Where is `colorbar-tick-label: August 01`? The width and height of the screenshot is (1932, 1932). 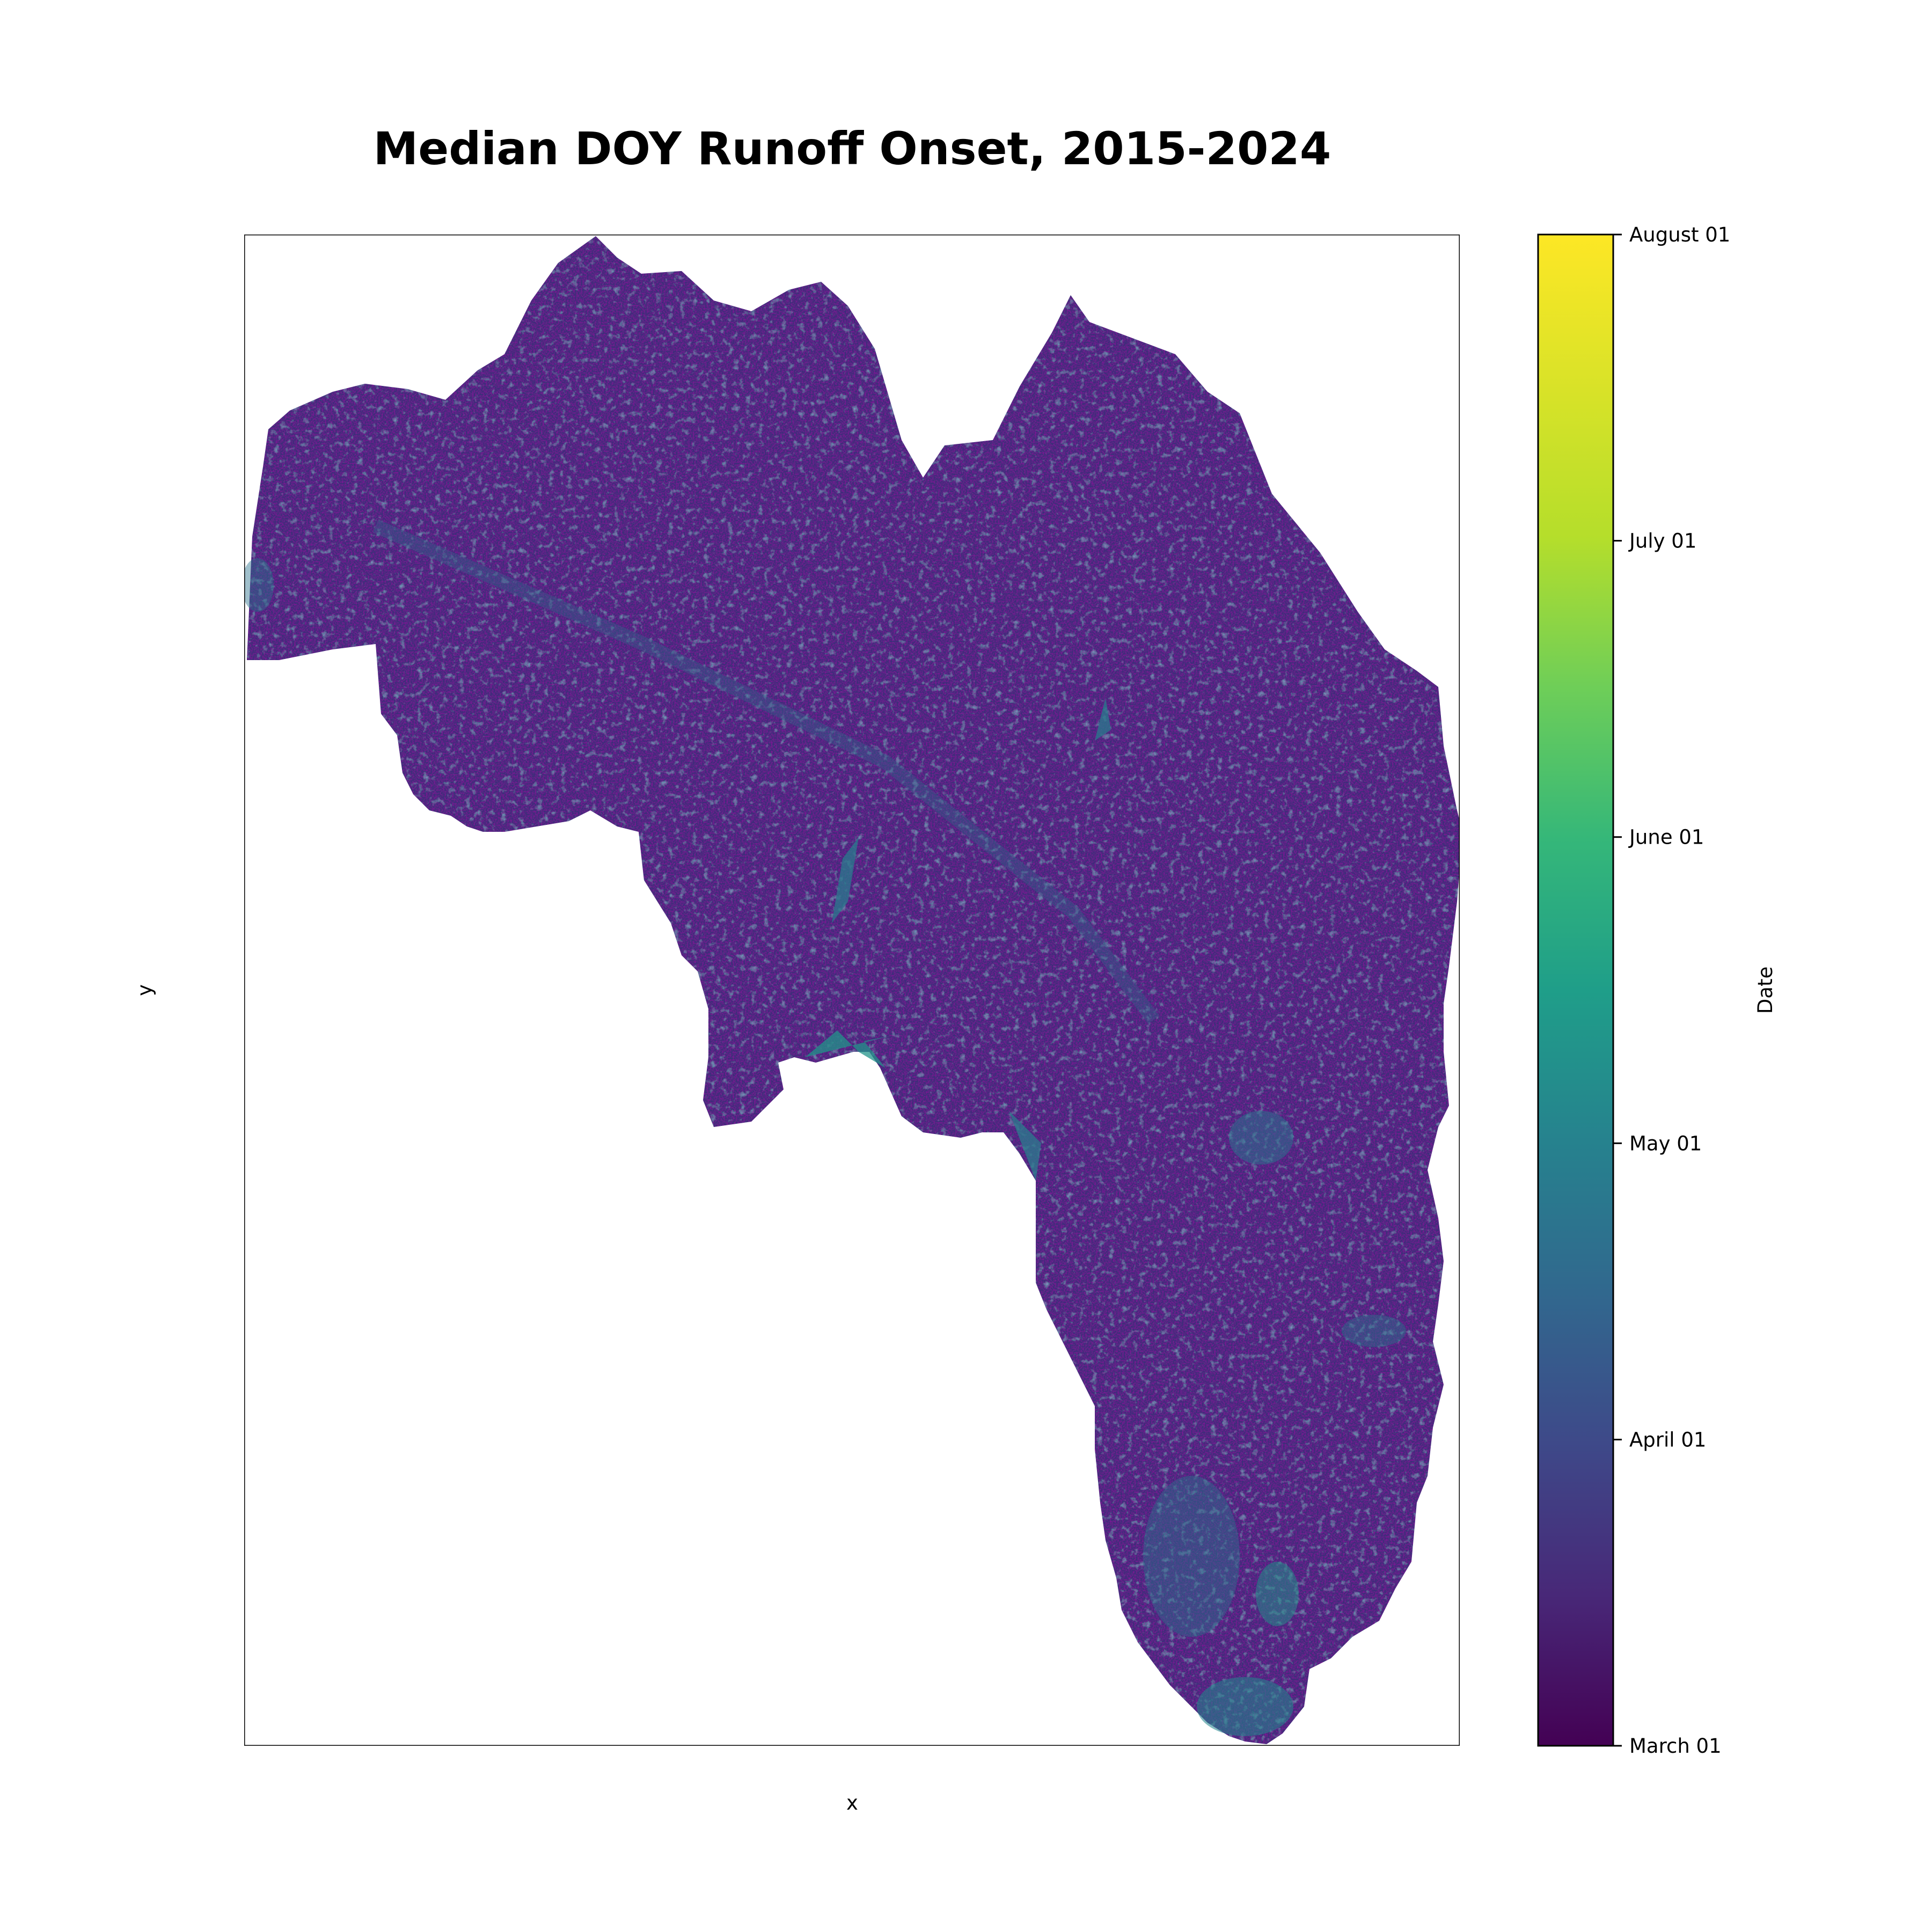 colorbar-tick-label: August 01 is located at coordinates (1679, 234).